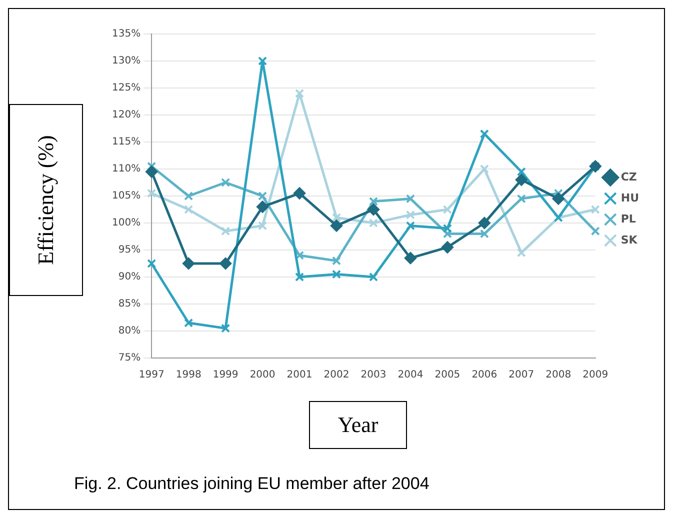  Describe the element at coordinates (126, 115) in the screenshot. I see `y-tick-label: 120%` at that location.